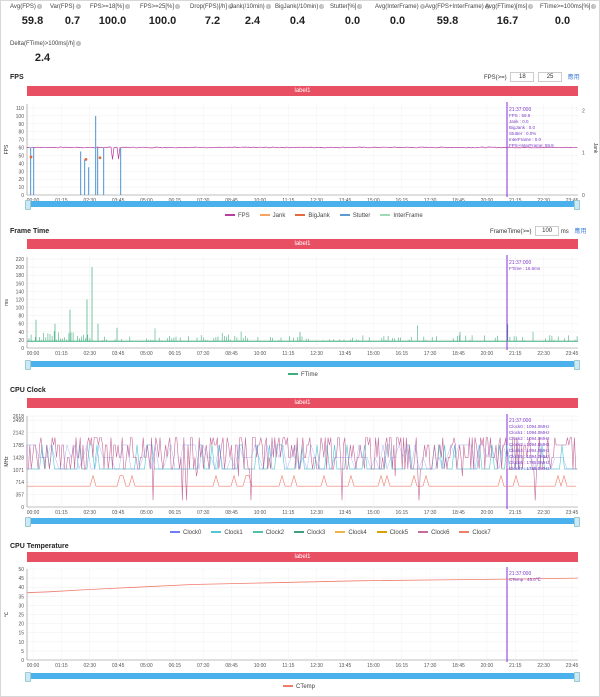  What do you see at coordinates (28, 522) in the screenshot?
I see `cpu-slider-handle-left` at bounding box center [28, 522].